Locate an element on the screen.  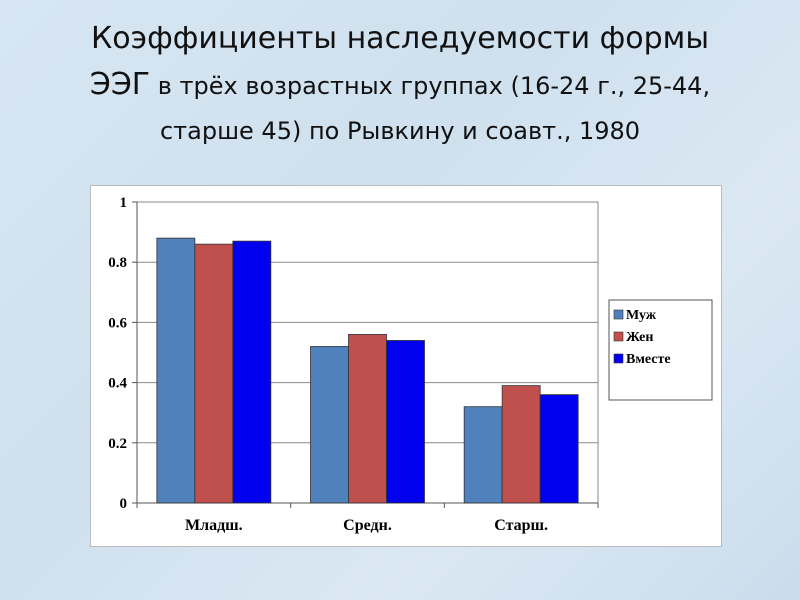
y-tick-label: 0.8 is located at coordinates (117, 263).